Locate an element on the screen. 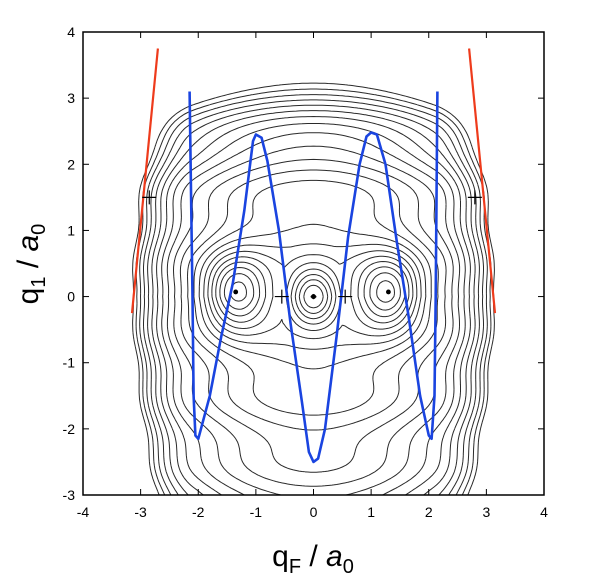 The width and height of the screenshot is (598, 583). x-tick-label: 3 is located at coordinates (486, 512).